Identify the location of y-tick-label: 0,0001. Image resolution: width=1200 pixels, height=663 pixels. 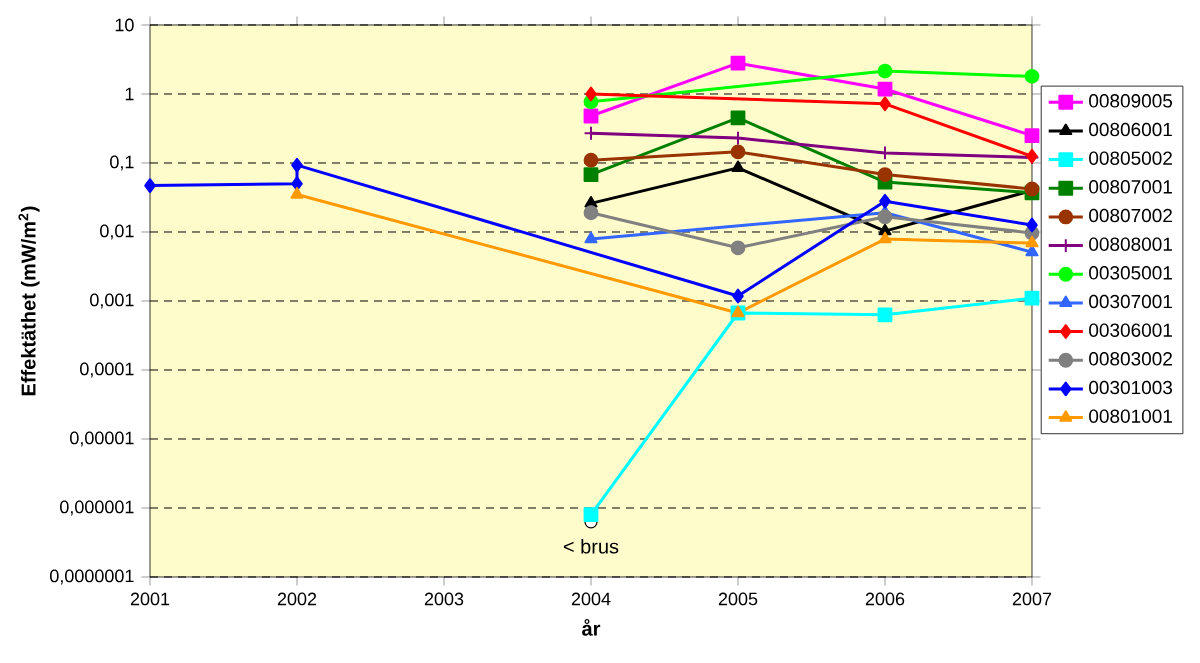
(107, 370).